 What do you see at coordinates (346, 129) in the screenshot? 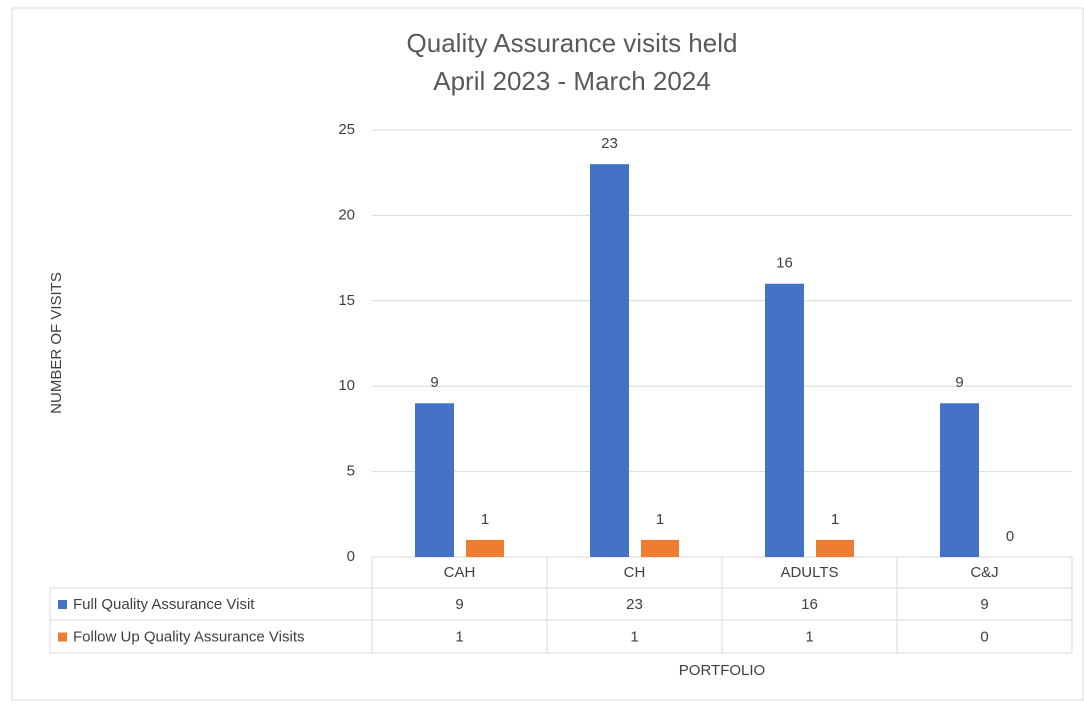
I see `y-tick-label: 25` at bounding box center [346, 129].